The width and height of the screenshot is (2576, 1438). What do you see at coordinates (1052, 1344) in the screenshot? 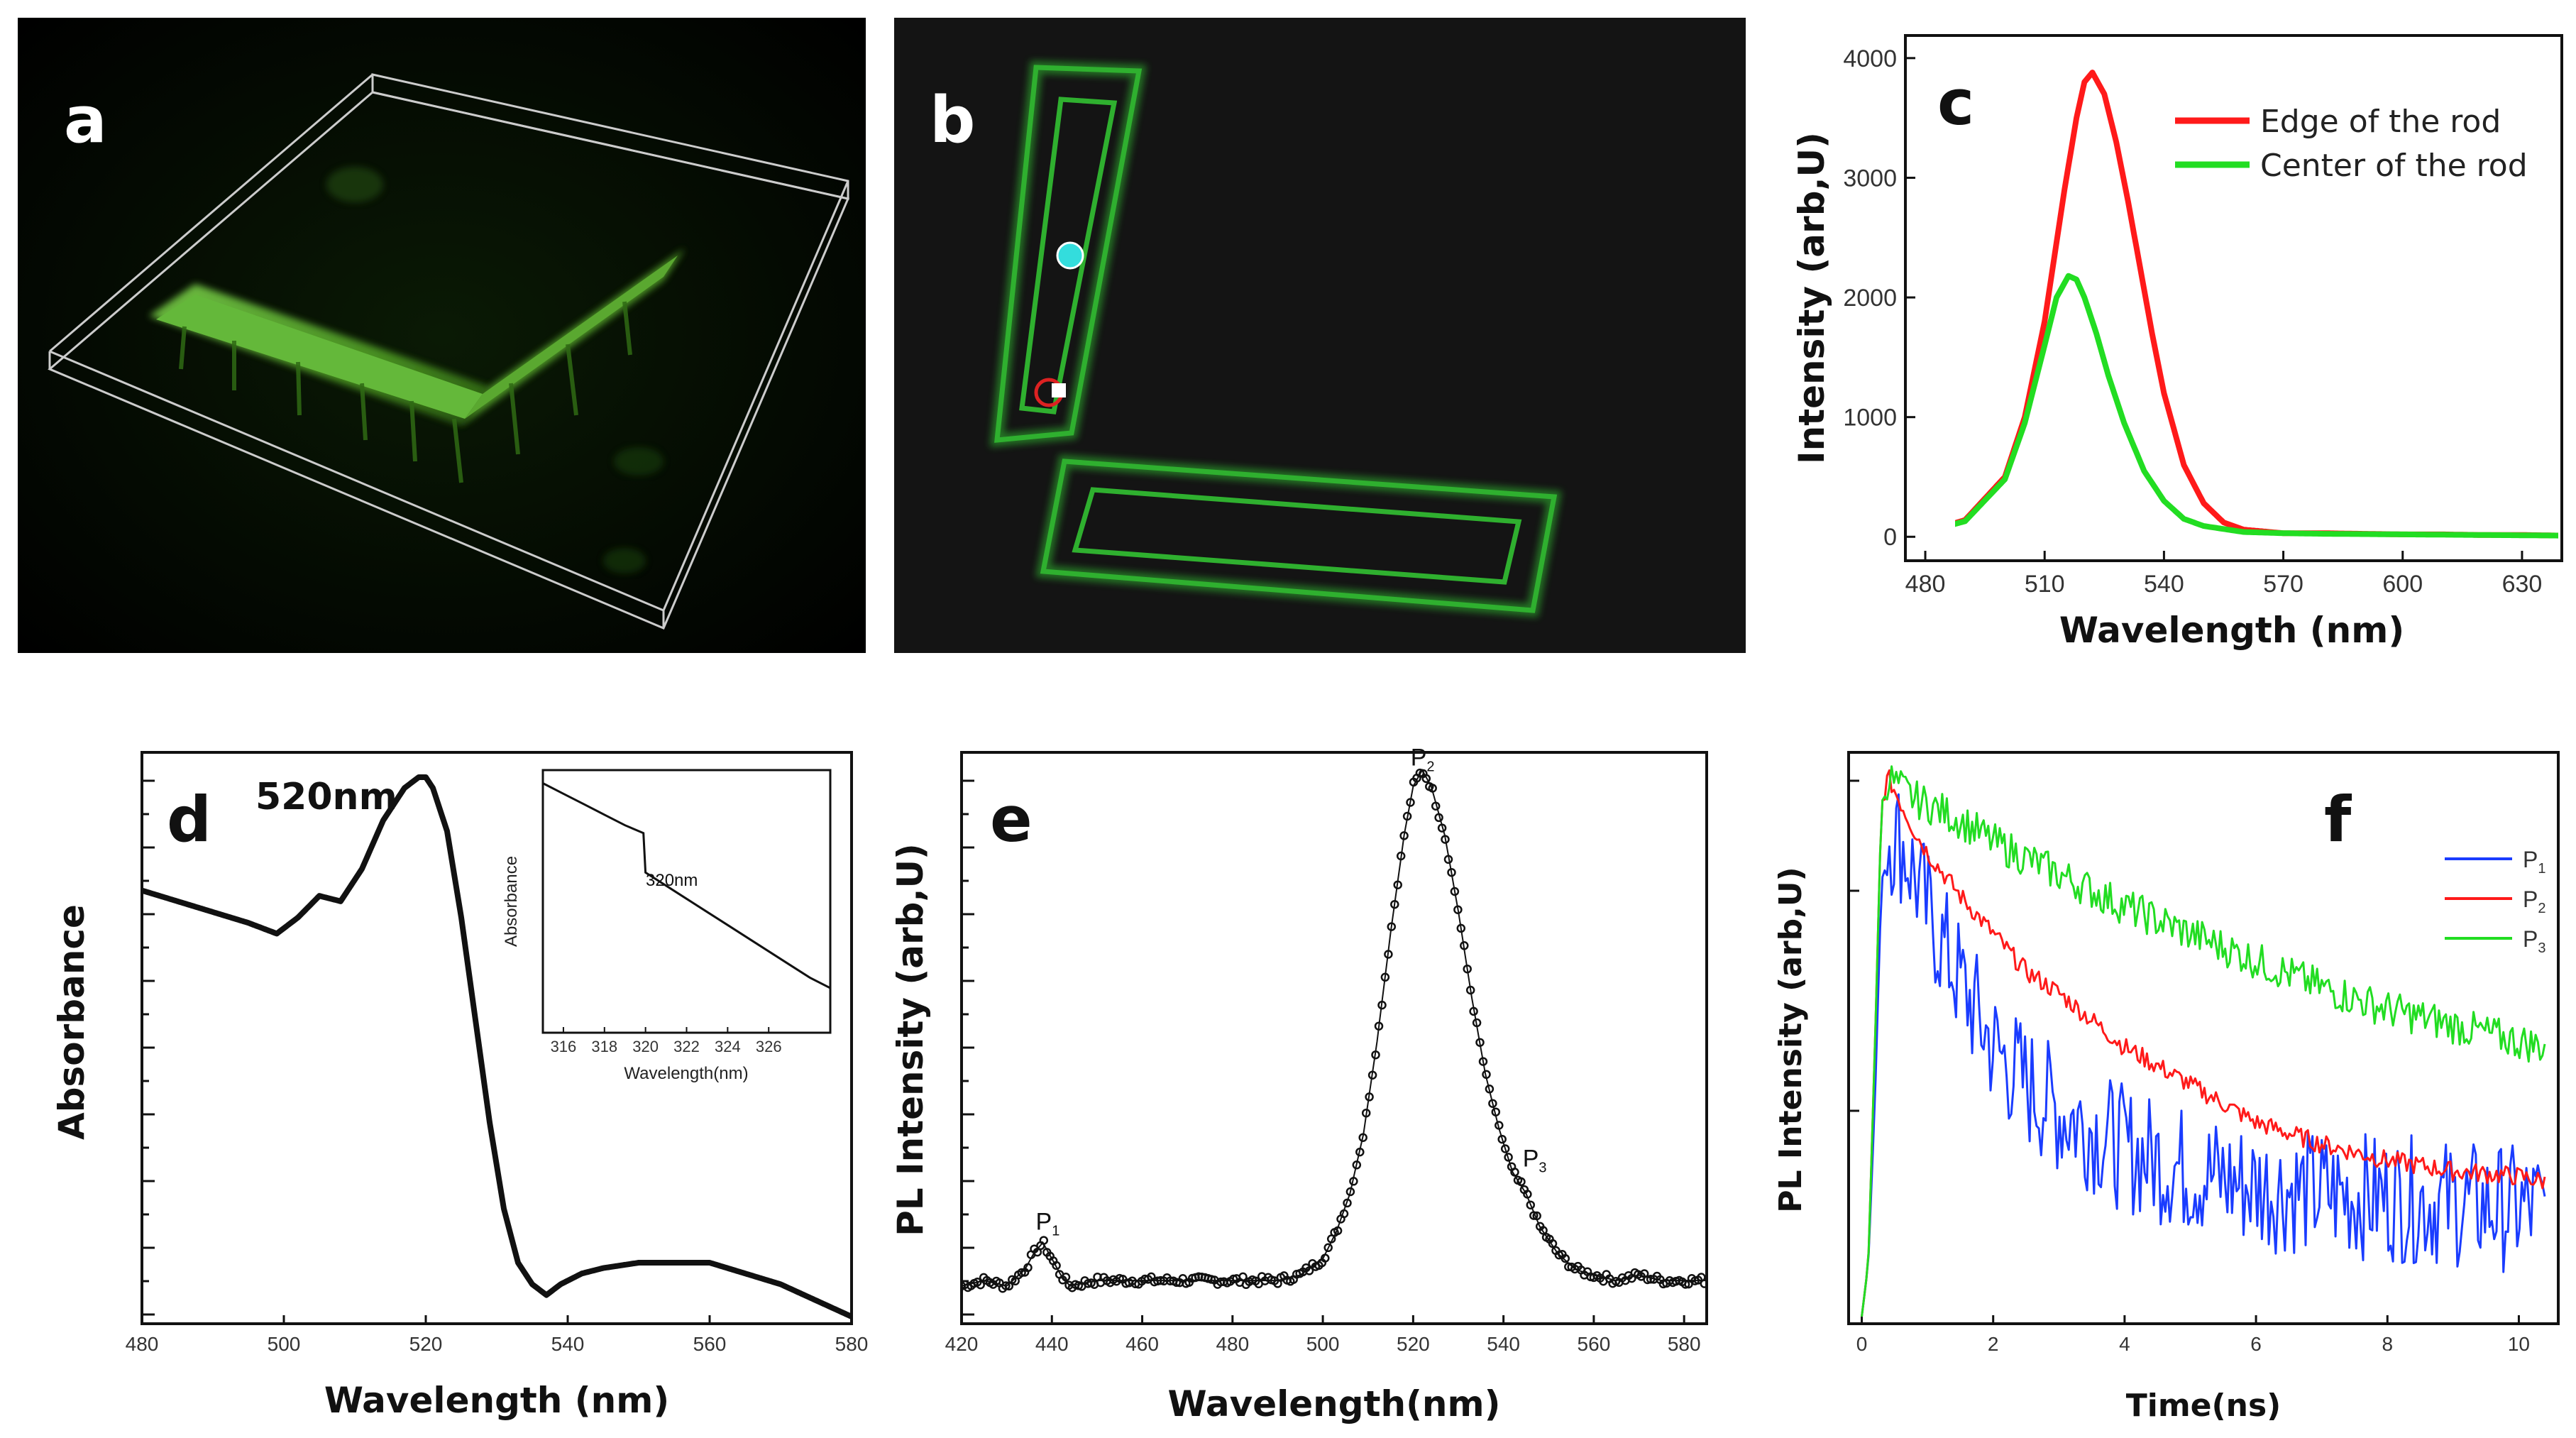
I see `panel-e-xtick-label: 440` at bounding box center [1052, 1344].